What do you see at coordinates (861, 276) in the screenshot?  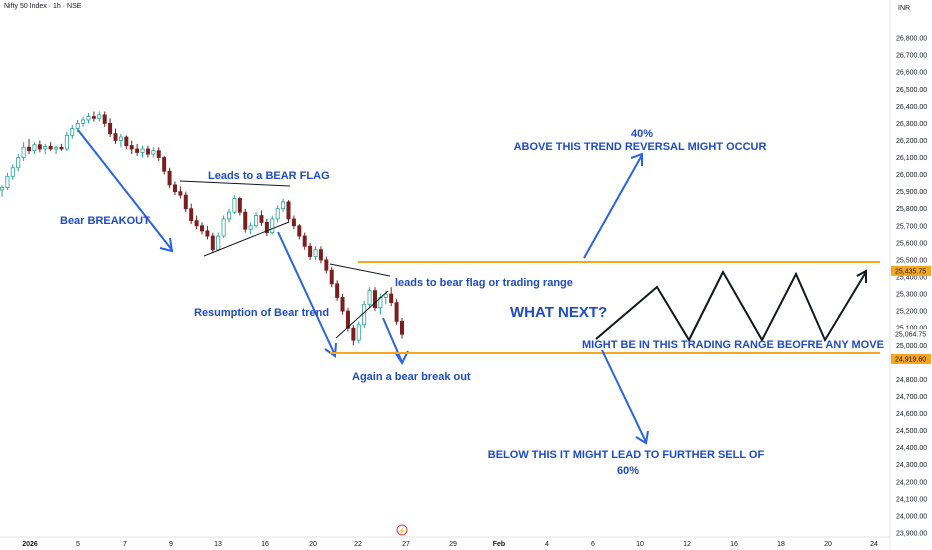 I see `range-zigzag-arrowhead` at bounding box center [861, 276].